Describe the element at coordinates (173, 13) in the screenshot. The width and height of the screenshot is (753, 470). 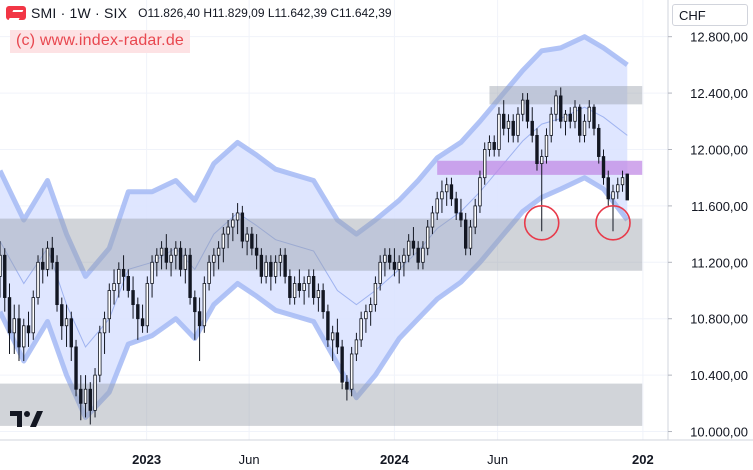
I see `open-value: 11.826,40` at that location.